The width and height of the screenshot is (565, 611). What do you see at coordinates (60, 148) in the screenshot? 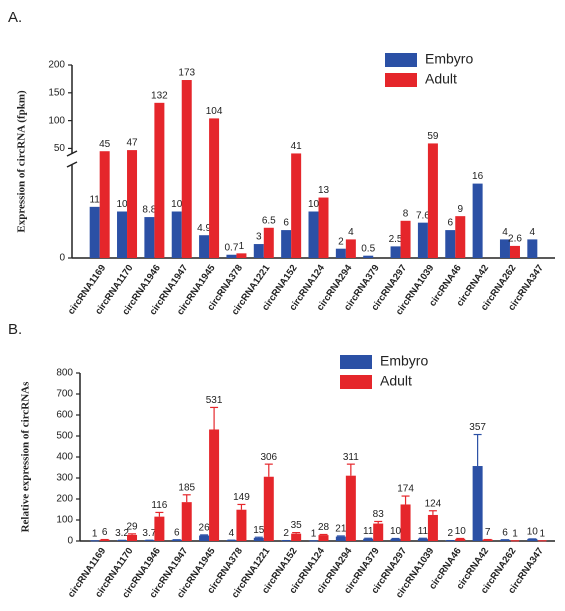
I see `y-tick-label: 50` at bounding box center [60, 148].